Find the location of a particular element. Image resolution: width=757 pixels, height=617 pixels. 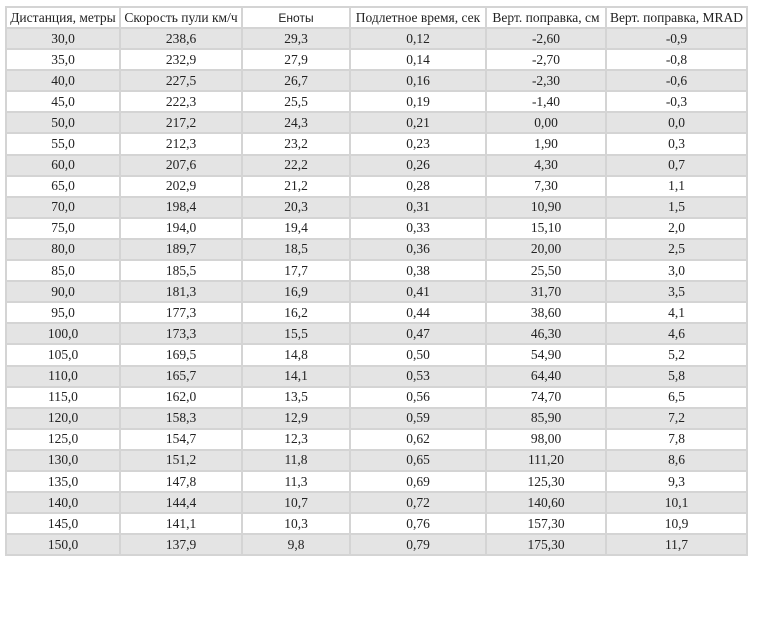

cell-distance: 95,0 is located at coordinates (63, 313).